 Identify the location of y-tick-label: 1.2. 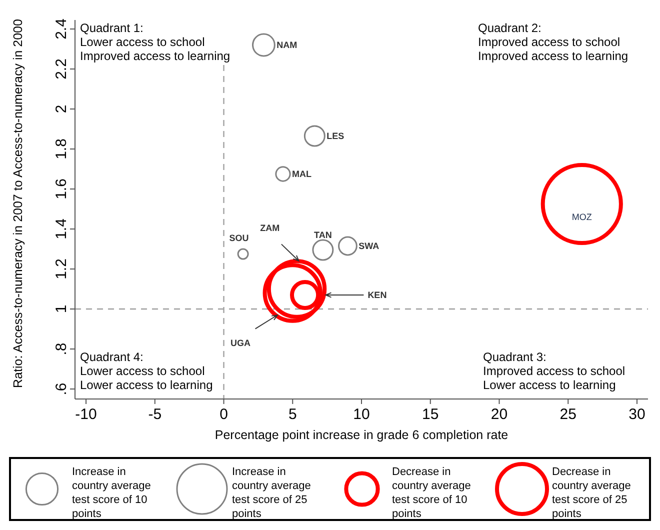
(61, 269).